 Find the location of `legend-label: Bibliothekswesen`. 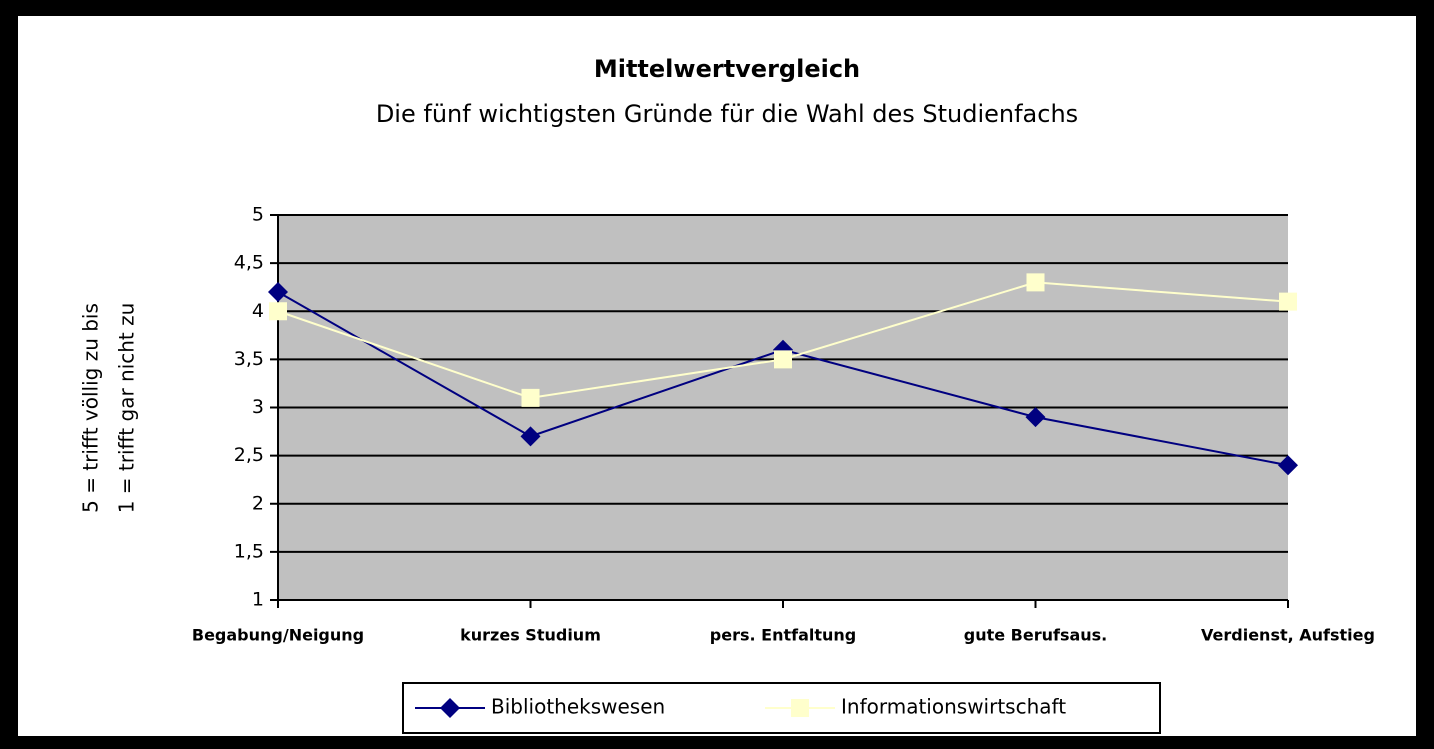

legend-label: Bibliothekswesen is located at coordinates (578, 707).